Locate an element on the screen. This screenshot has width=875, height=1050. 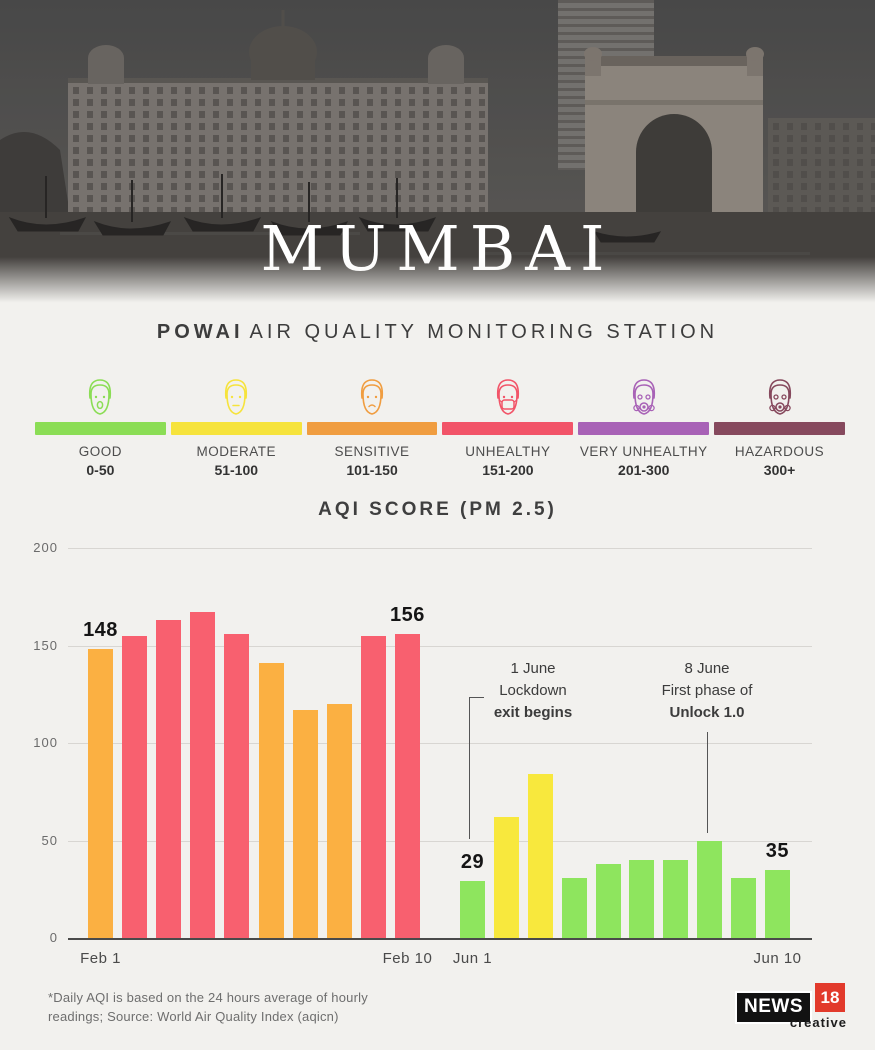
photo-fade is located at coordinates (437, 281).